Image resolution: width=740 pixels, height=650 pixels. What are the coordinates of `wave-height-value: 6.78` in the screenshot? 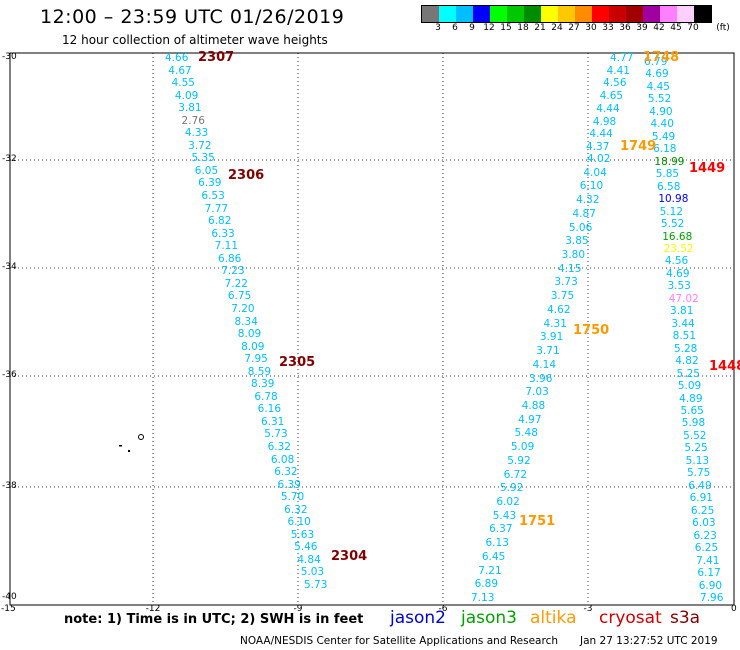 It's located at (266, 396).